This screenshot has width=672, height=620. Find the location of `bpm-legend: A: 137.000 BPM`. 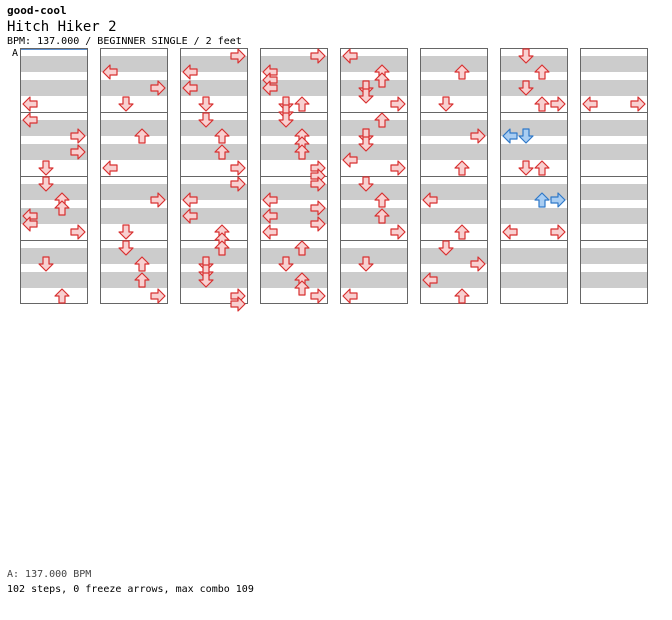

bpm-legend: A: 137.000 BPM is located at coordinates (49, 574).